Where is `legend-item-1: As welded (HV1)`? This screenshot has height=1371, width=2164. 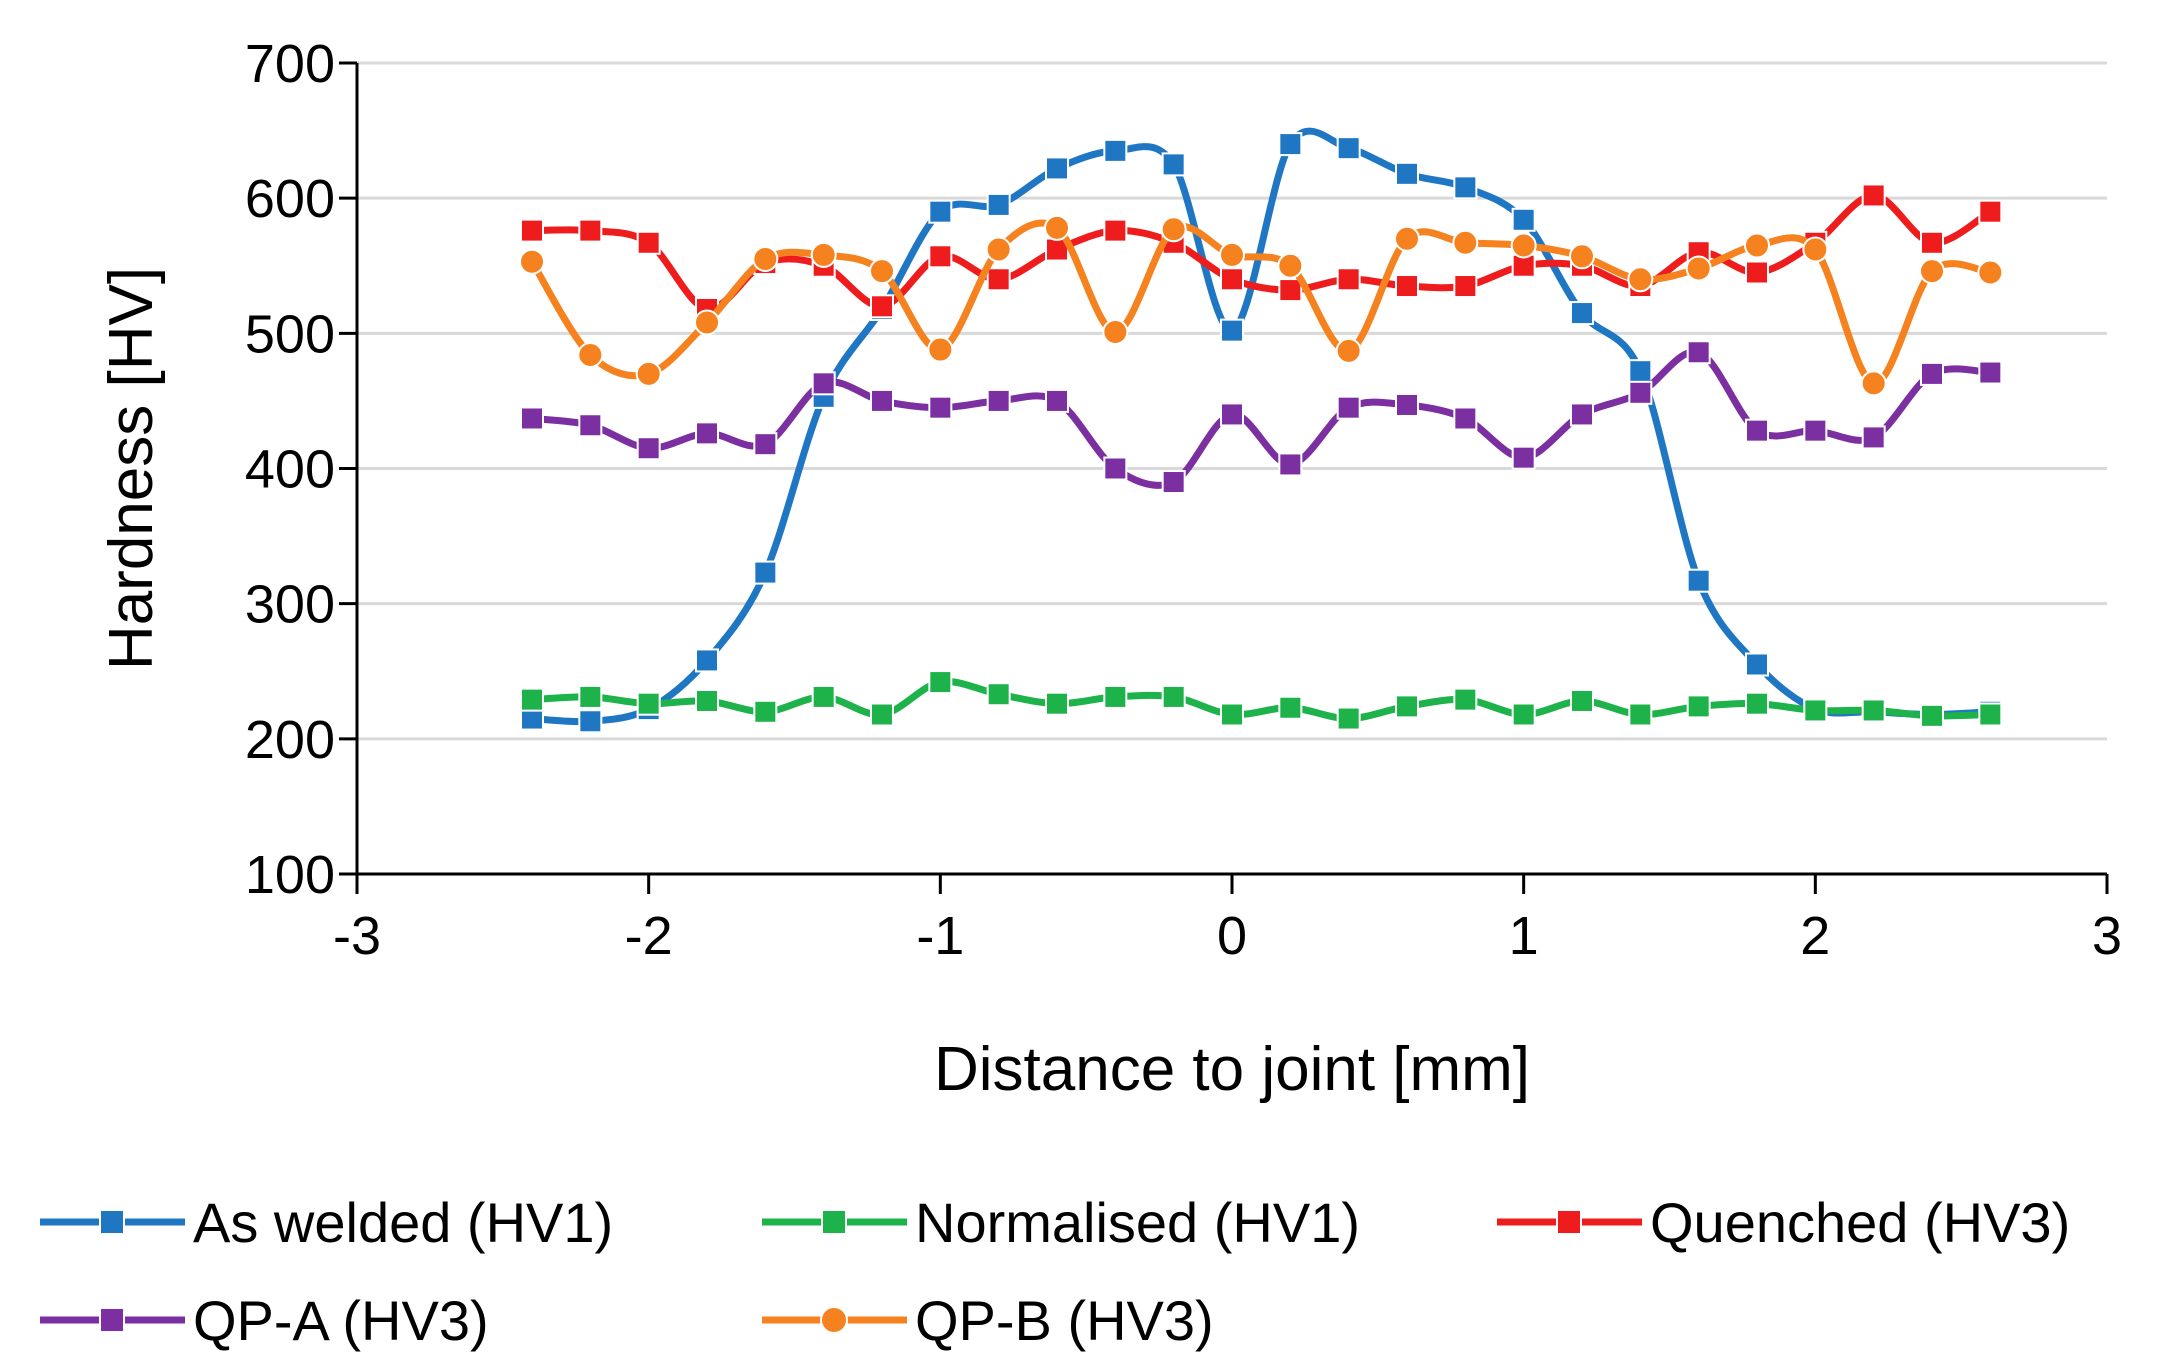
legend-item-1: As welded (HV1) is located at coordinates (326, 1222).